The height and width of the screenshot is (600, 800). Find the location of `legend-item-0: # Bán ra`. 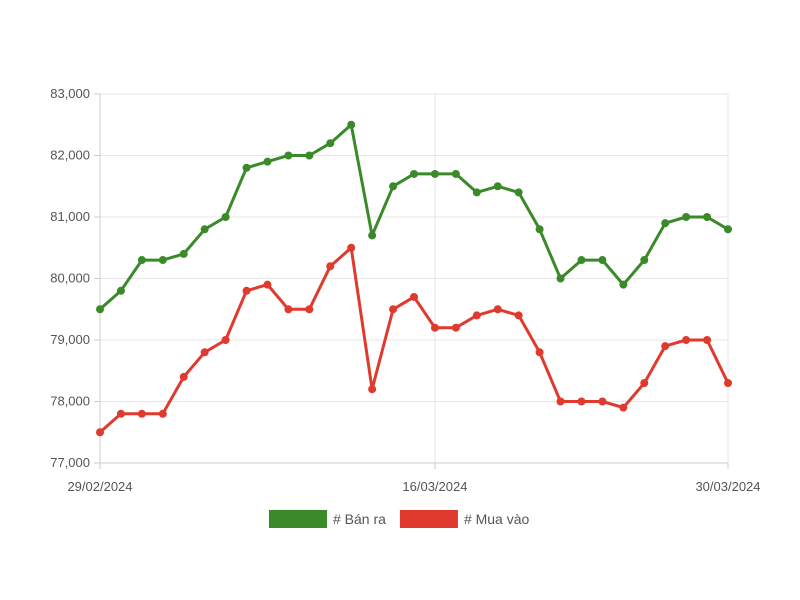

legend-item-0: # Bán ra is located at coordinates (327, 519).